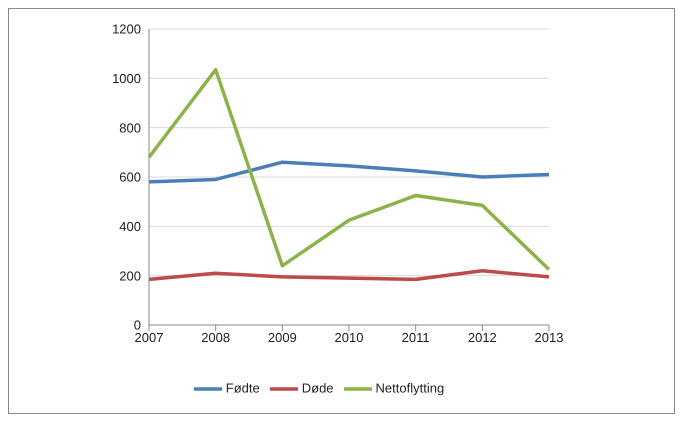 This screenshot has width=683, height=422. I want to click on x-tick-label: 2013, so click(549, 338).